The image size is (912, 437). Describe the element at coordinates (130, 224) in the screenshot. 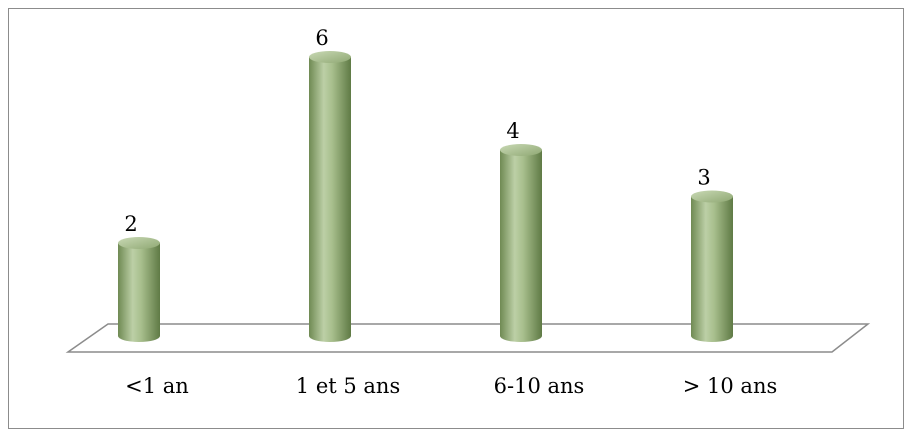

I see `data-label: 2` at that location.